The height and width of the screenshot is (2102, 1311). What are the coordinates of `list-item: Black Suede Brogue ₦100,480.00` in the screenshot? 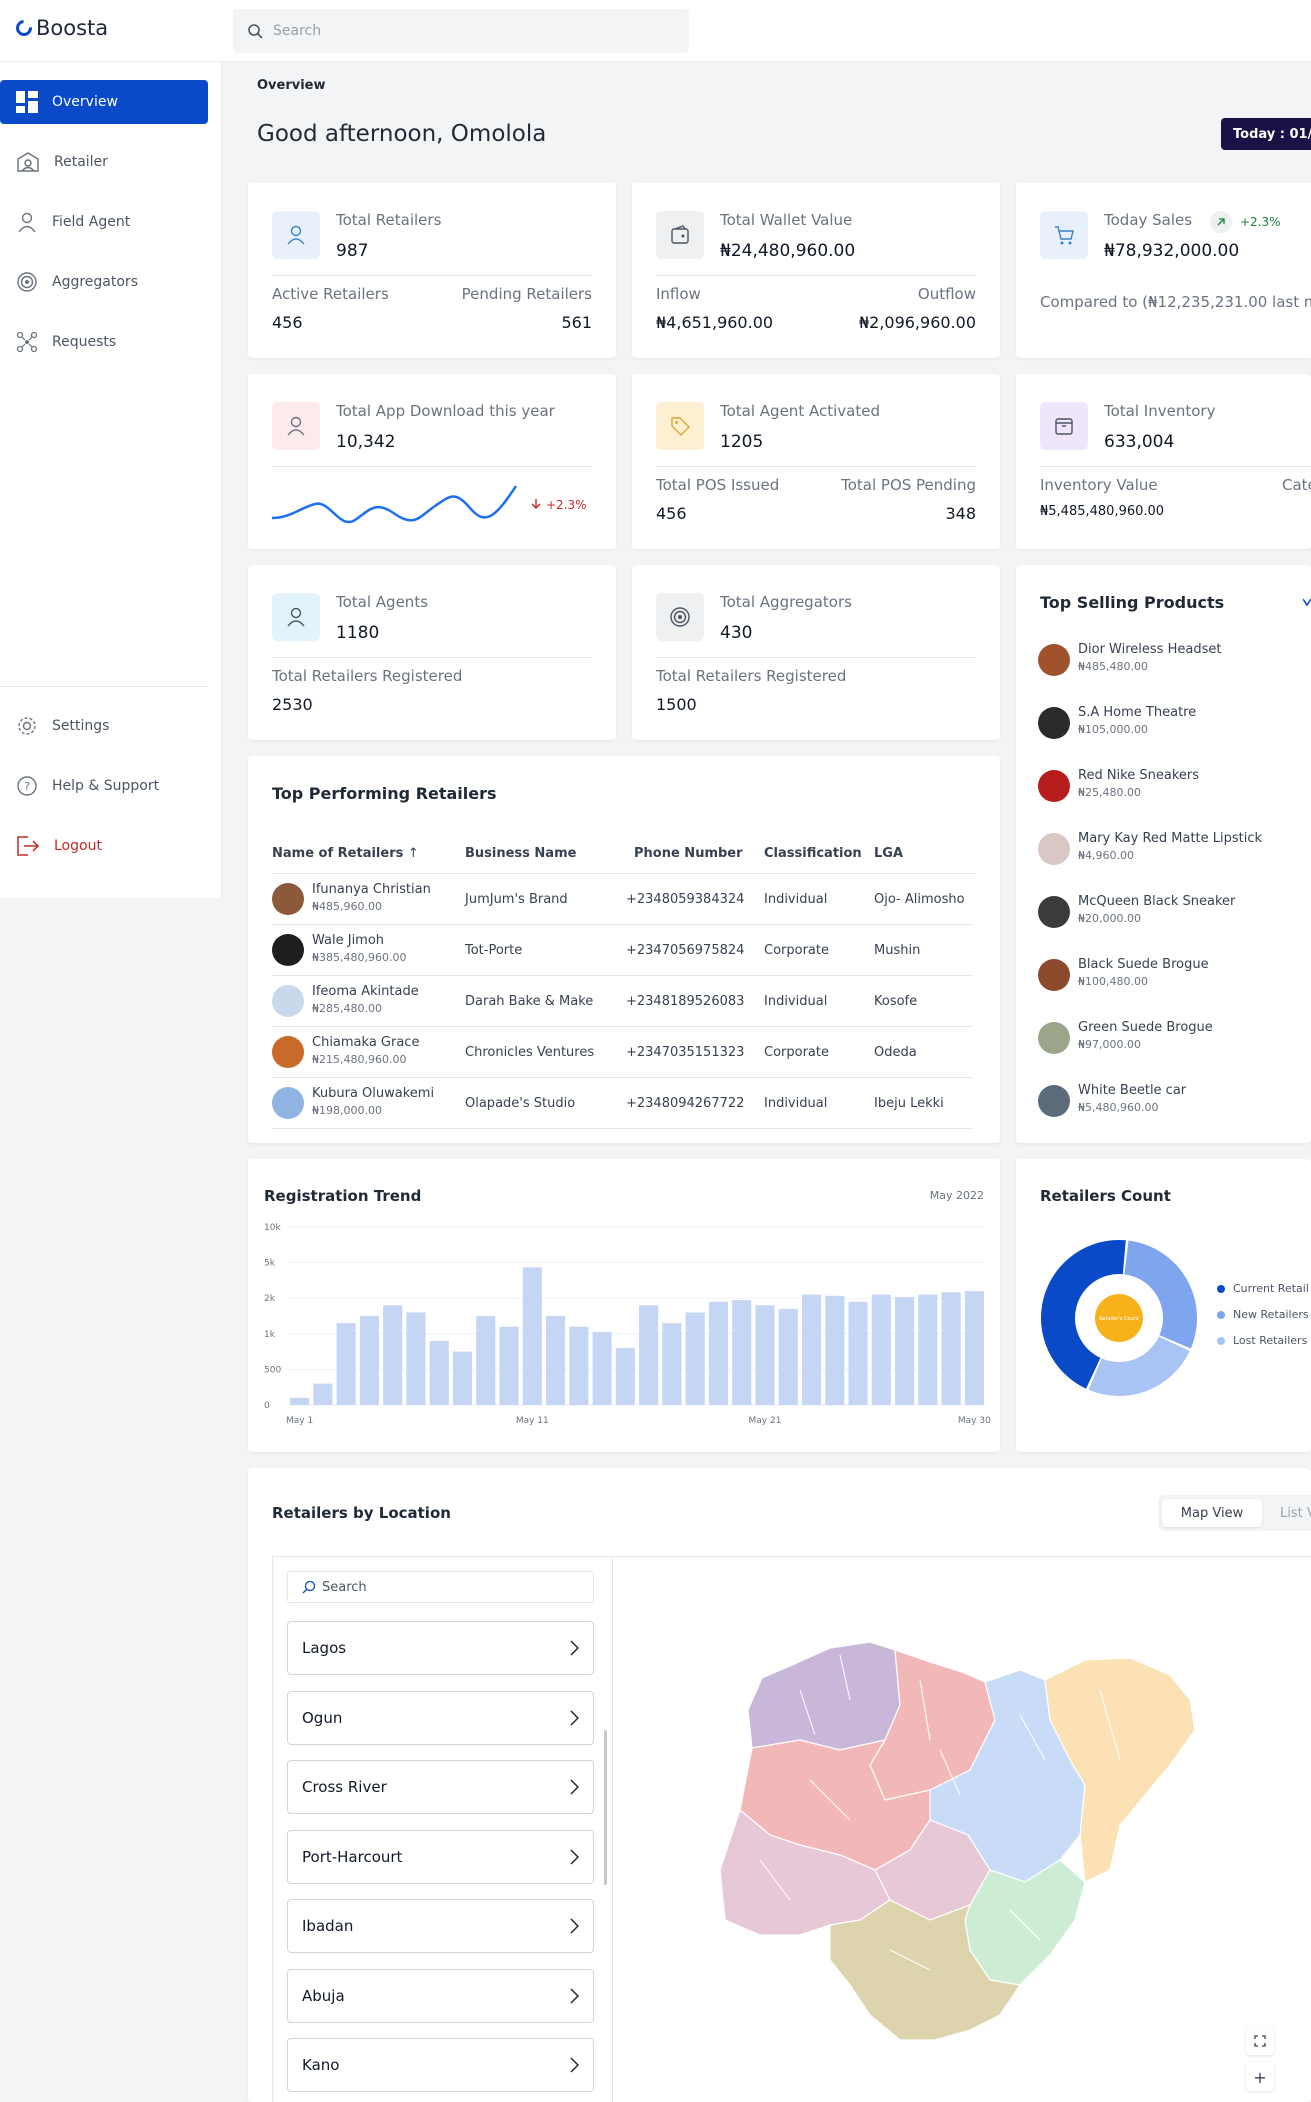 It's located at (1168, 975).